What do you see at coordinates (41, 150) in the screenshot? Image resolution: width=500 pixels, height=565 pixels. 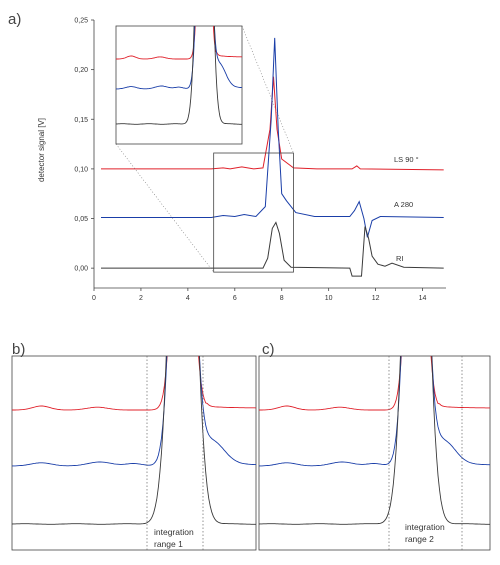 I see `y-axis-label: detector signal [V]` at bounding box center [41, 150].